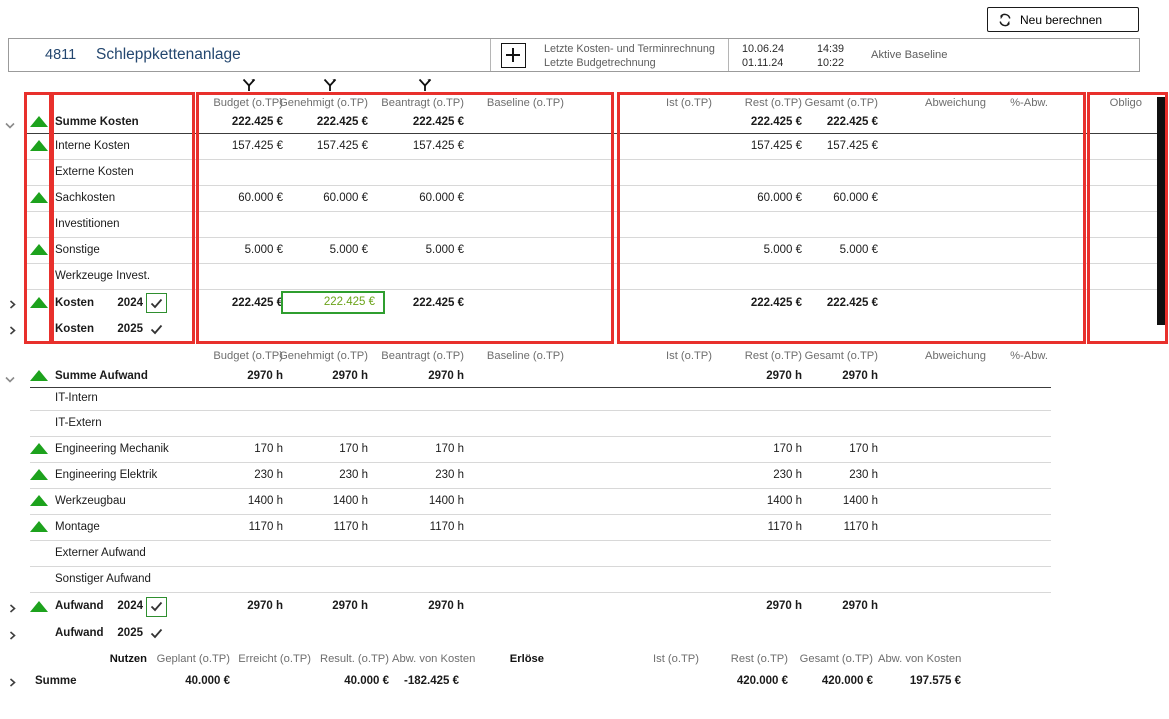 This screenshot has width=1169, height=719. Describe the element at coordinates (434, 659) in the screenshot. I see `column-header-abwk1: Abw. von Kosten` at that location.